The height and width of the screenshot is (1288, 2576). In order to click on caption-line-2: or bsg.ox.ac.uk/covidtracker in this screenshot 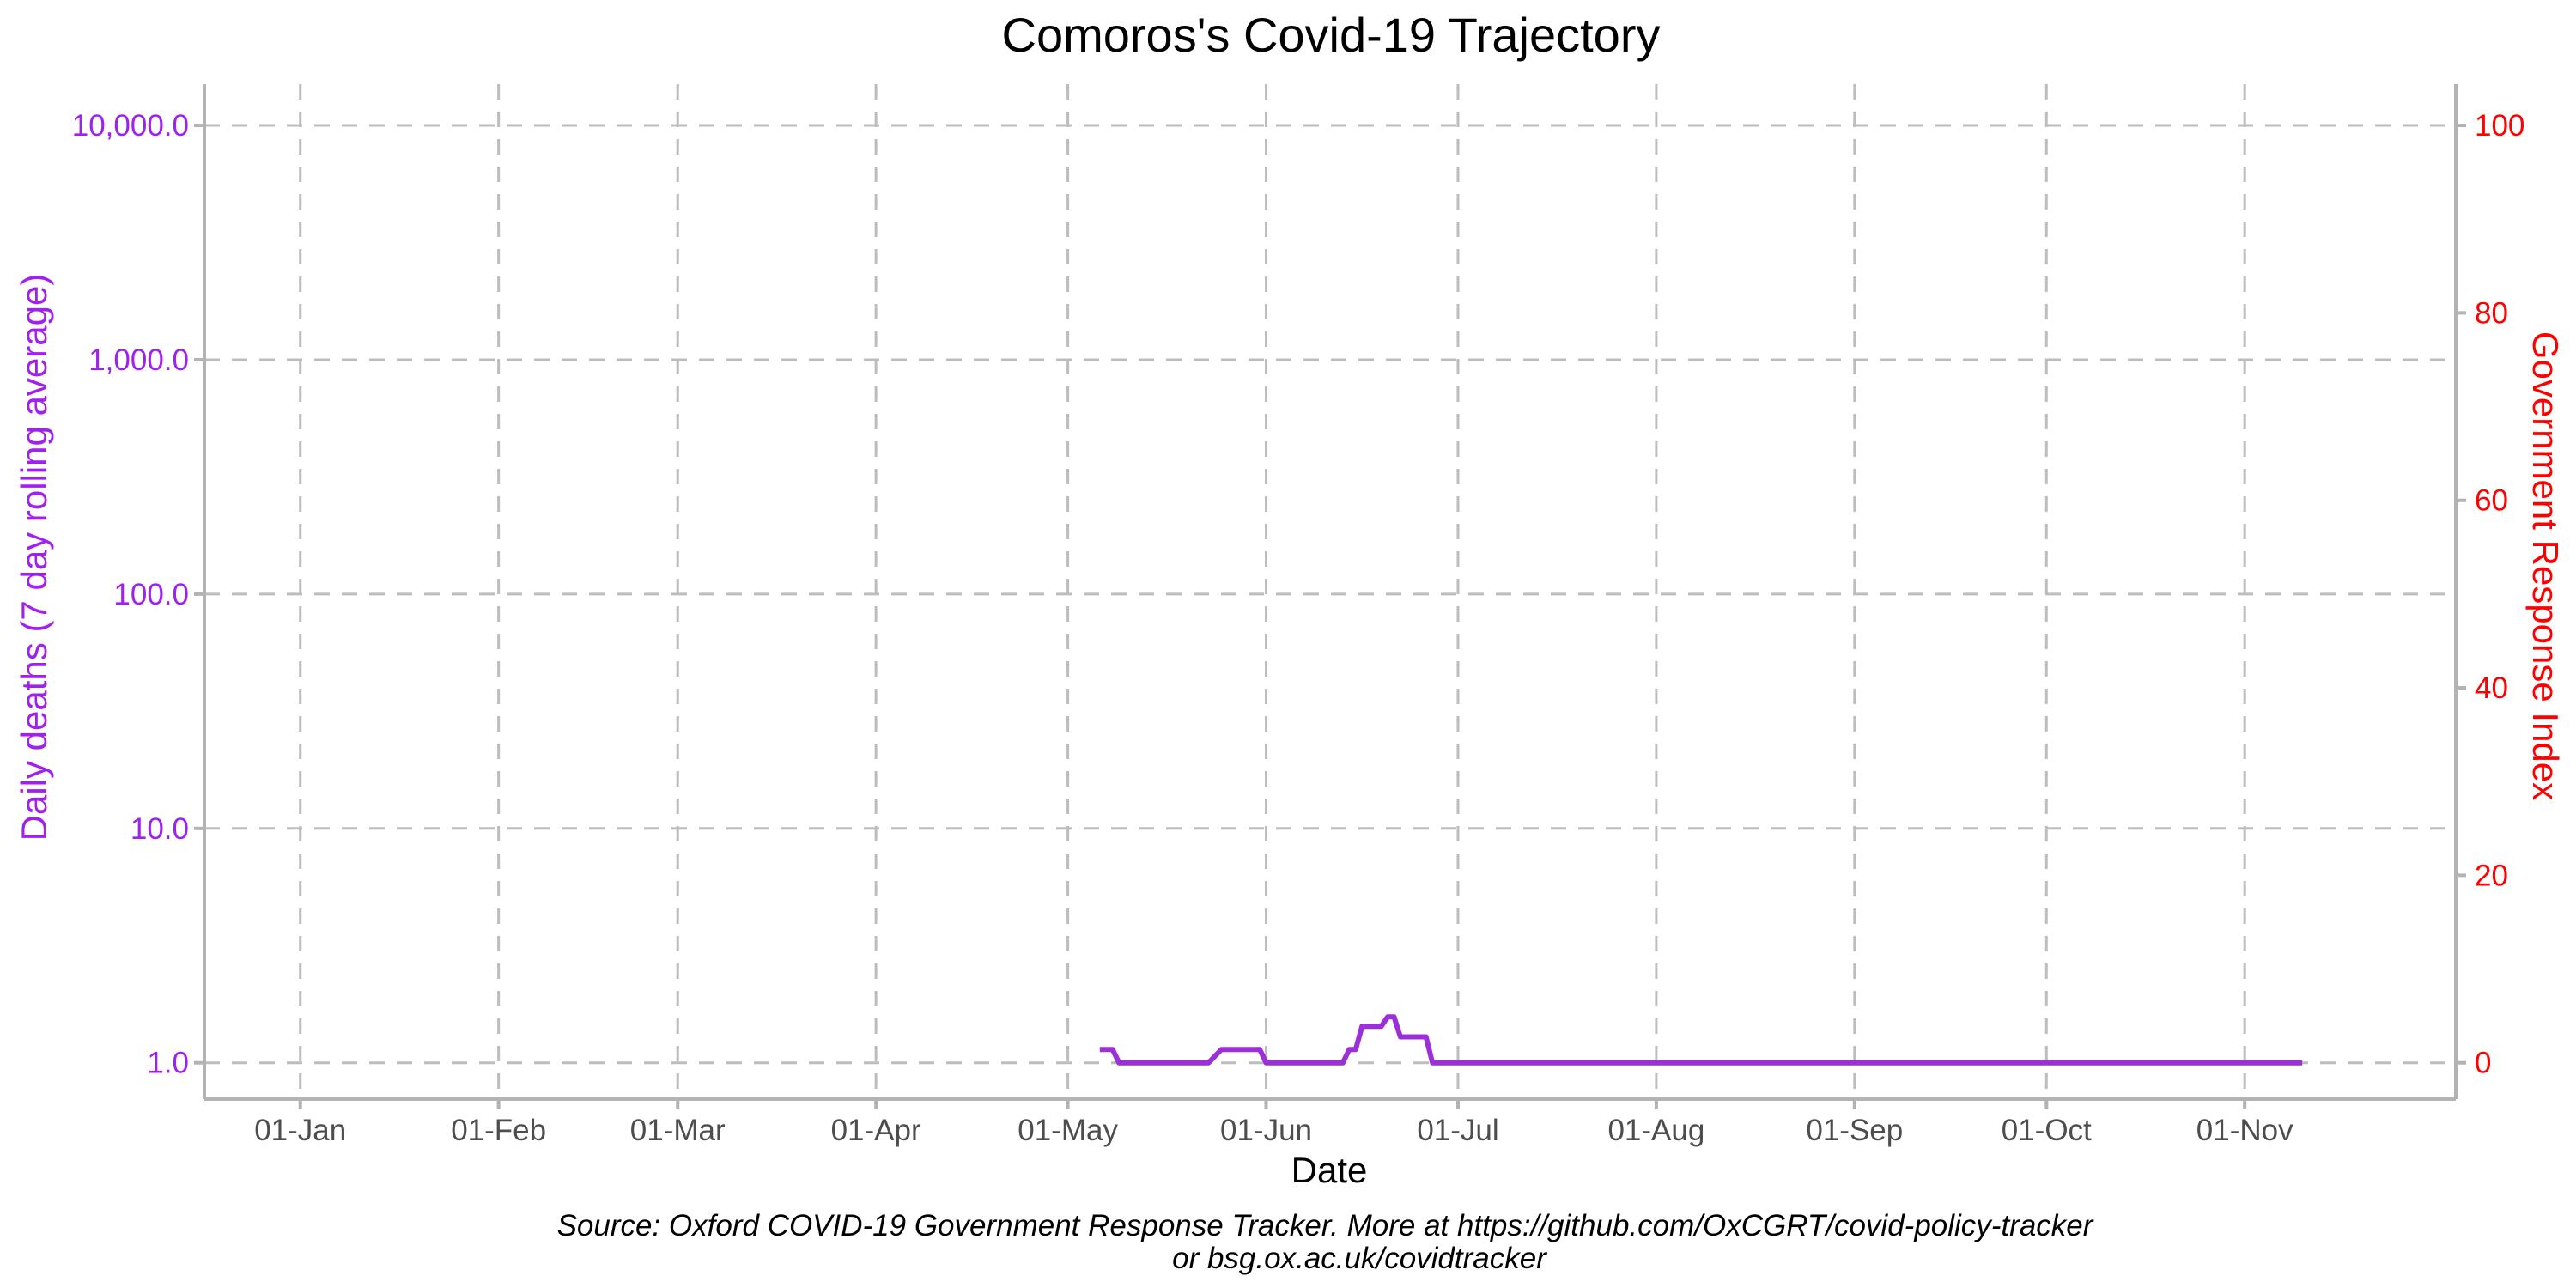, I will do `click(1360, 1258)`.